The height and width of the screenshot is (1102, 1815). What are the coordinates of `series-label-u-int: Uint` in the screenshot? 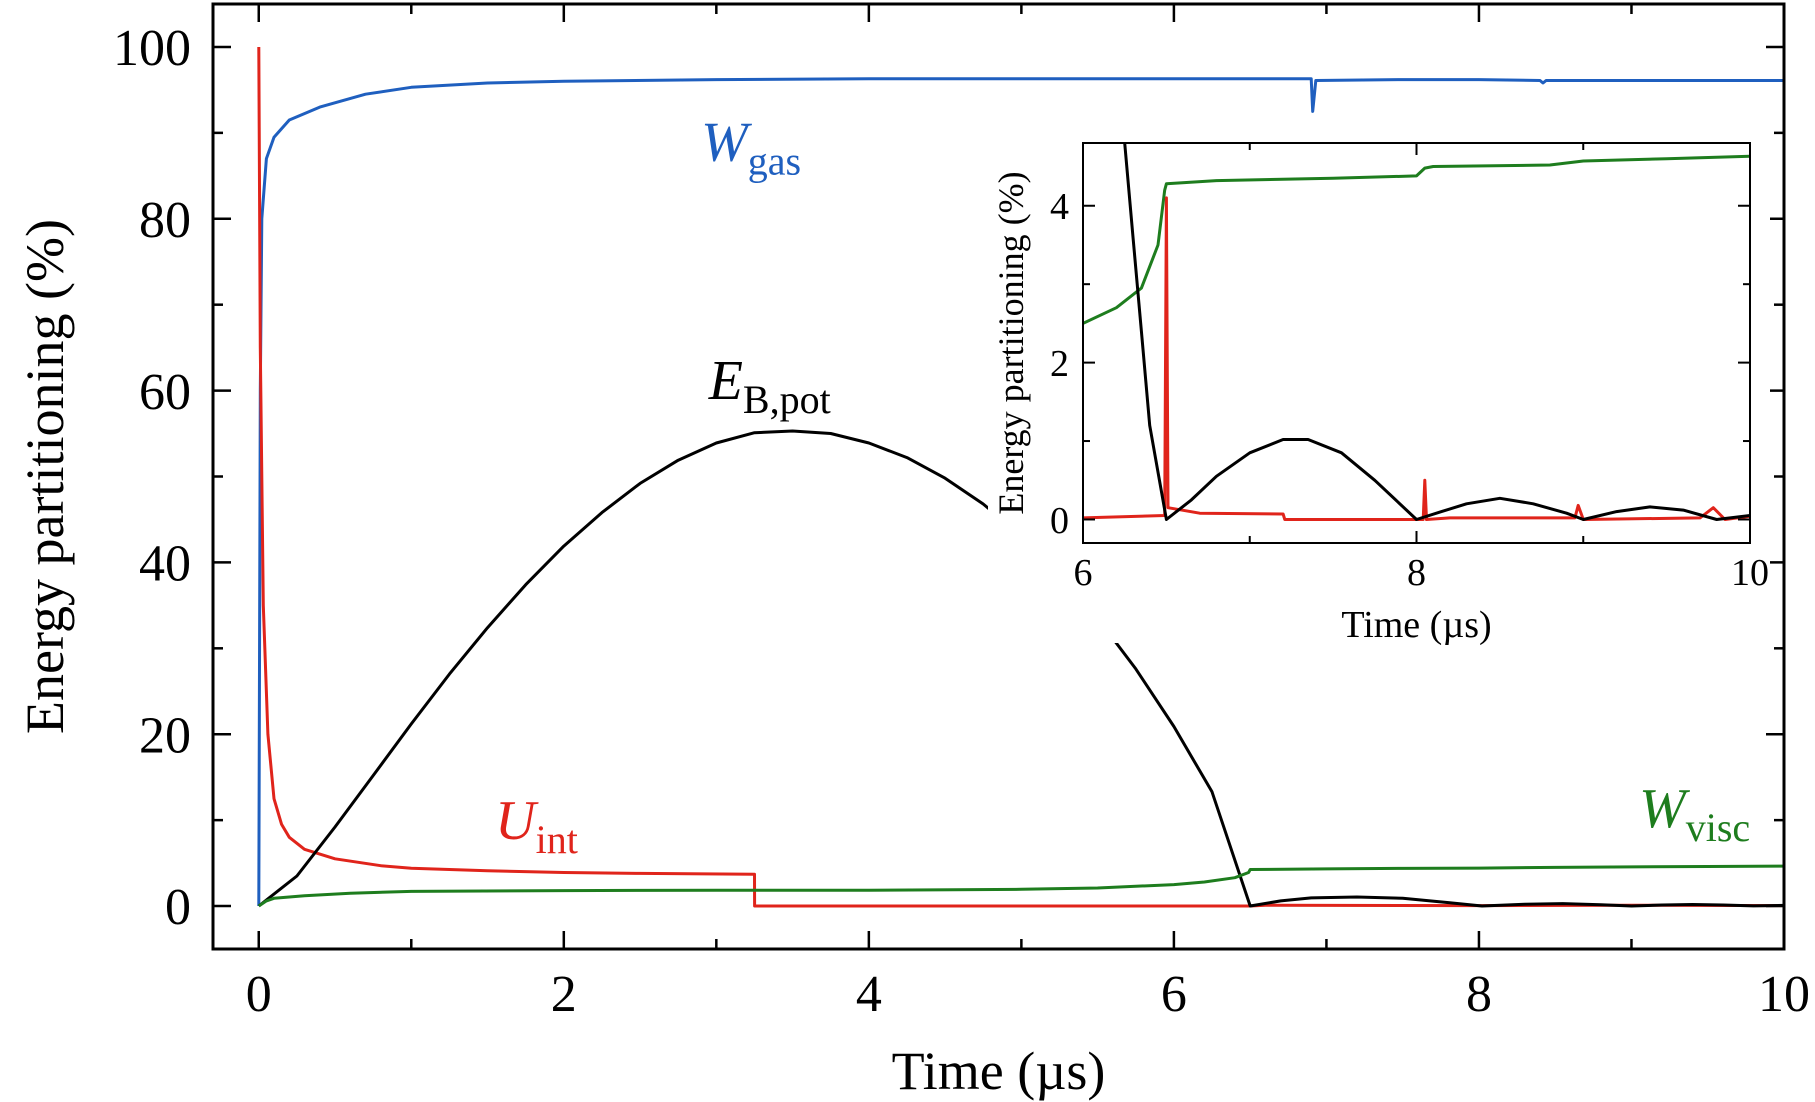 It's located at (536, 826).